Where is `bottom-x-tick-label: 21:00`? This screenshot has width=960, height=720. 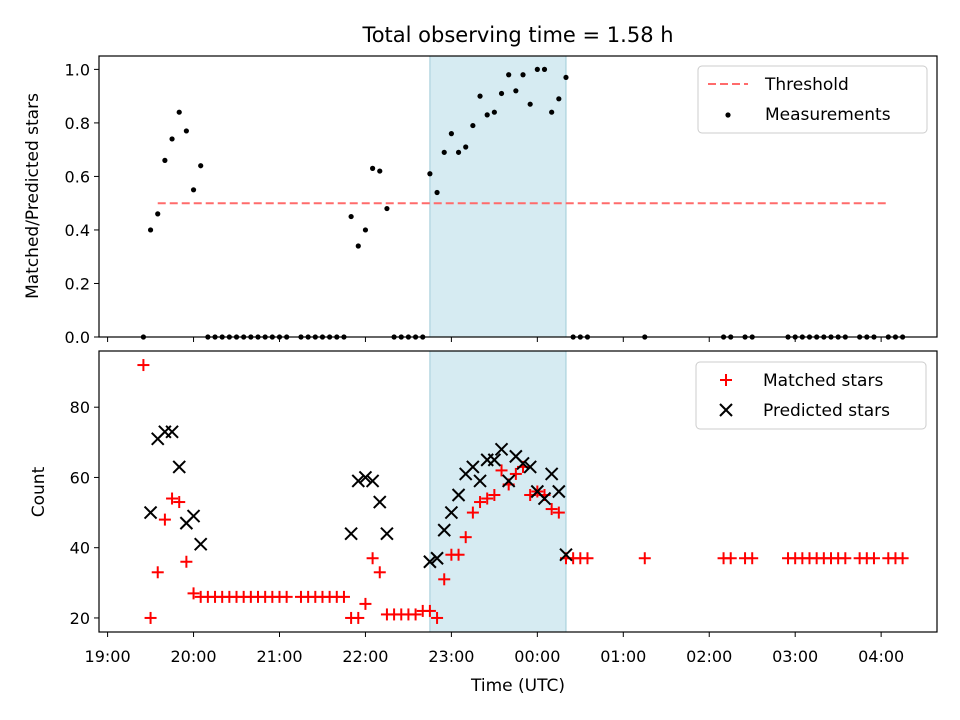
bottom-x-tick-label: 21:00 is located at coordinates (279, 656).